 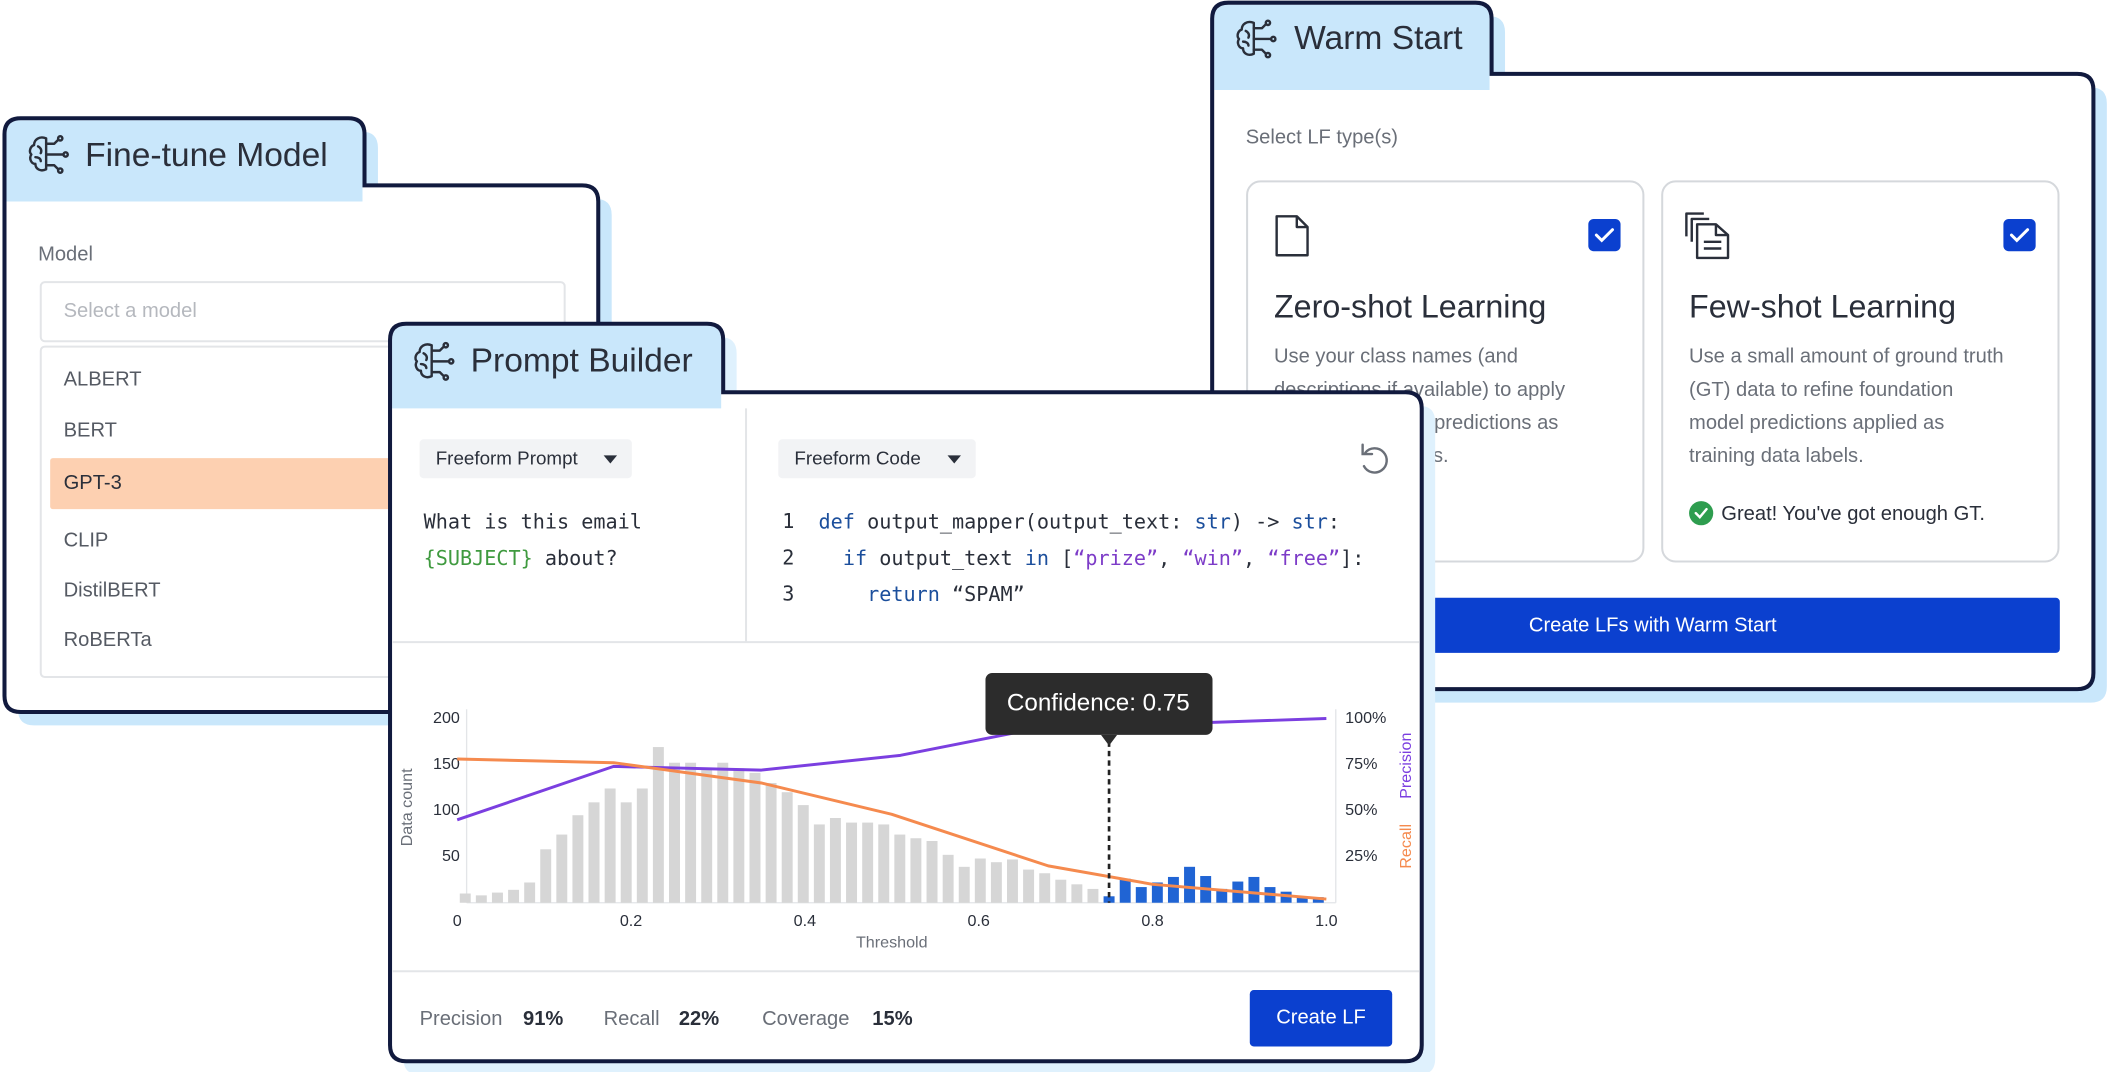 I want to click on panel-title: Warm Start, so click(x=1378, y=38).